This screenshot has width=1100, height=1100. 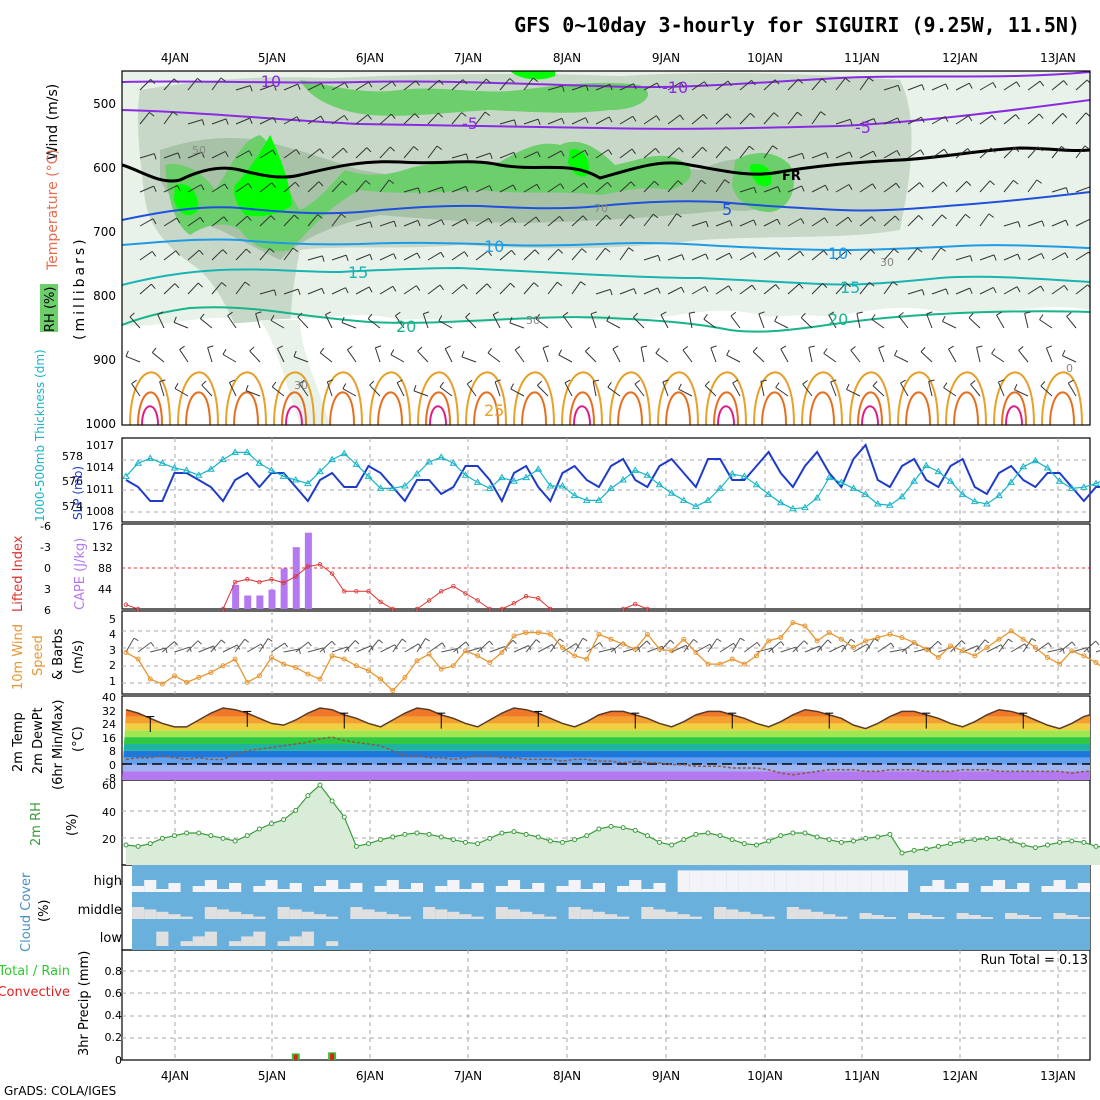 I want to click on ylabel-wind: Wind (m/s), so click(x=53, y=122).